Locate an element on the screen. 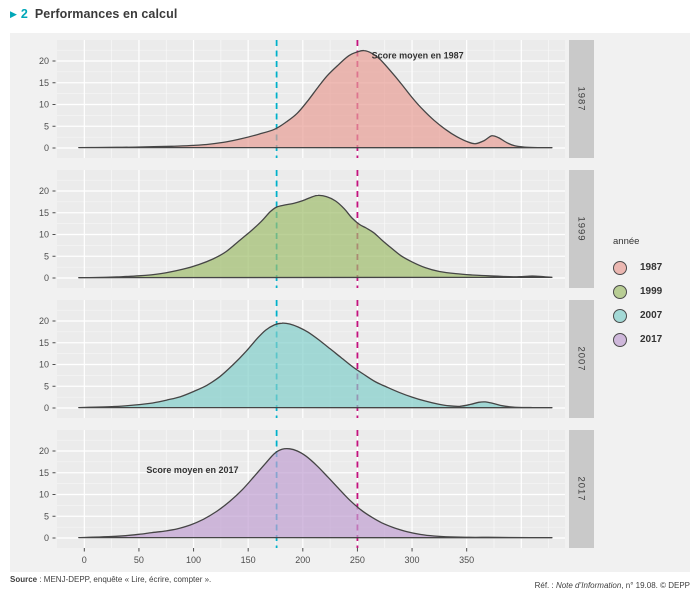  legend-item-label: 2017 is located at coordinates (651, 339).